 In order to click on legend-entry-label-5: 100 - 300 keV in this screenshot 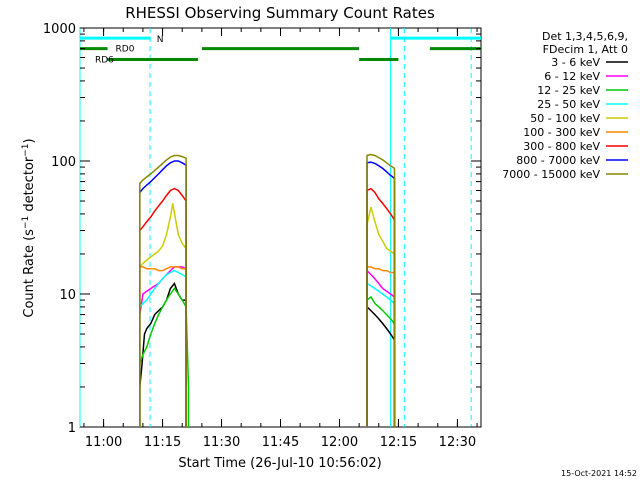, I will do `click(561, 132)`.